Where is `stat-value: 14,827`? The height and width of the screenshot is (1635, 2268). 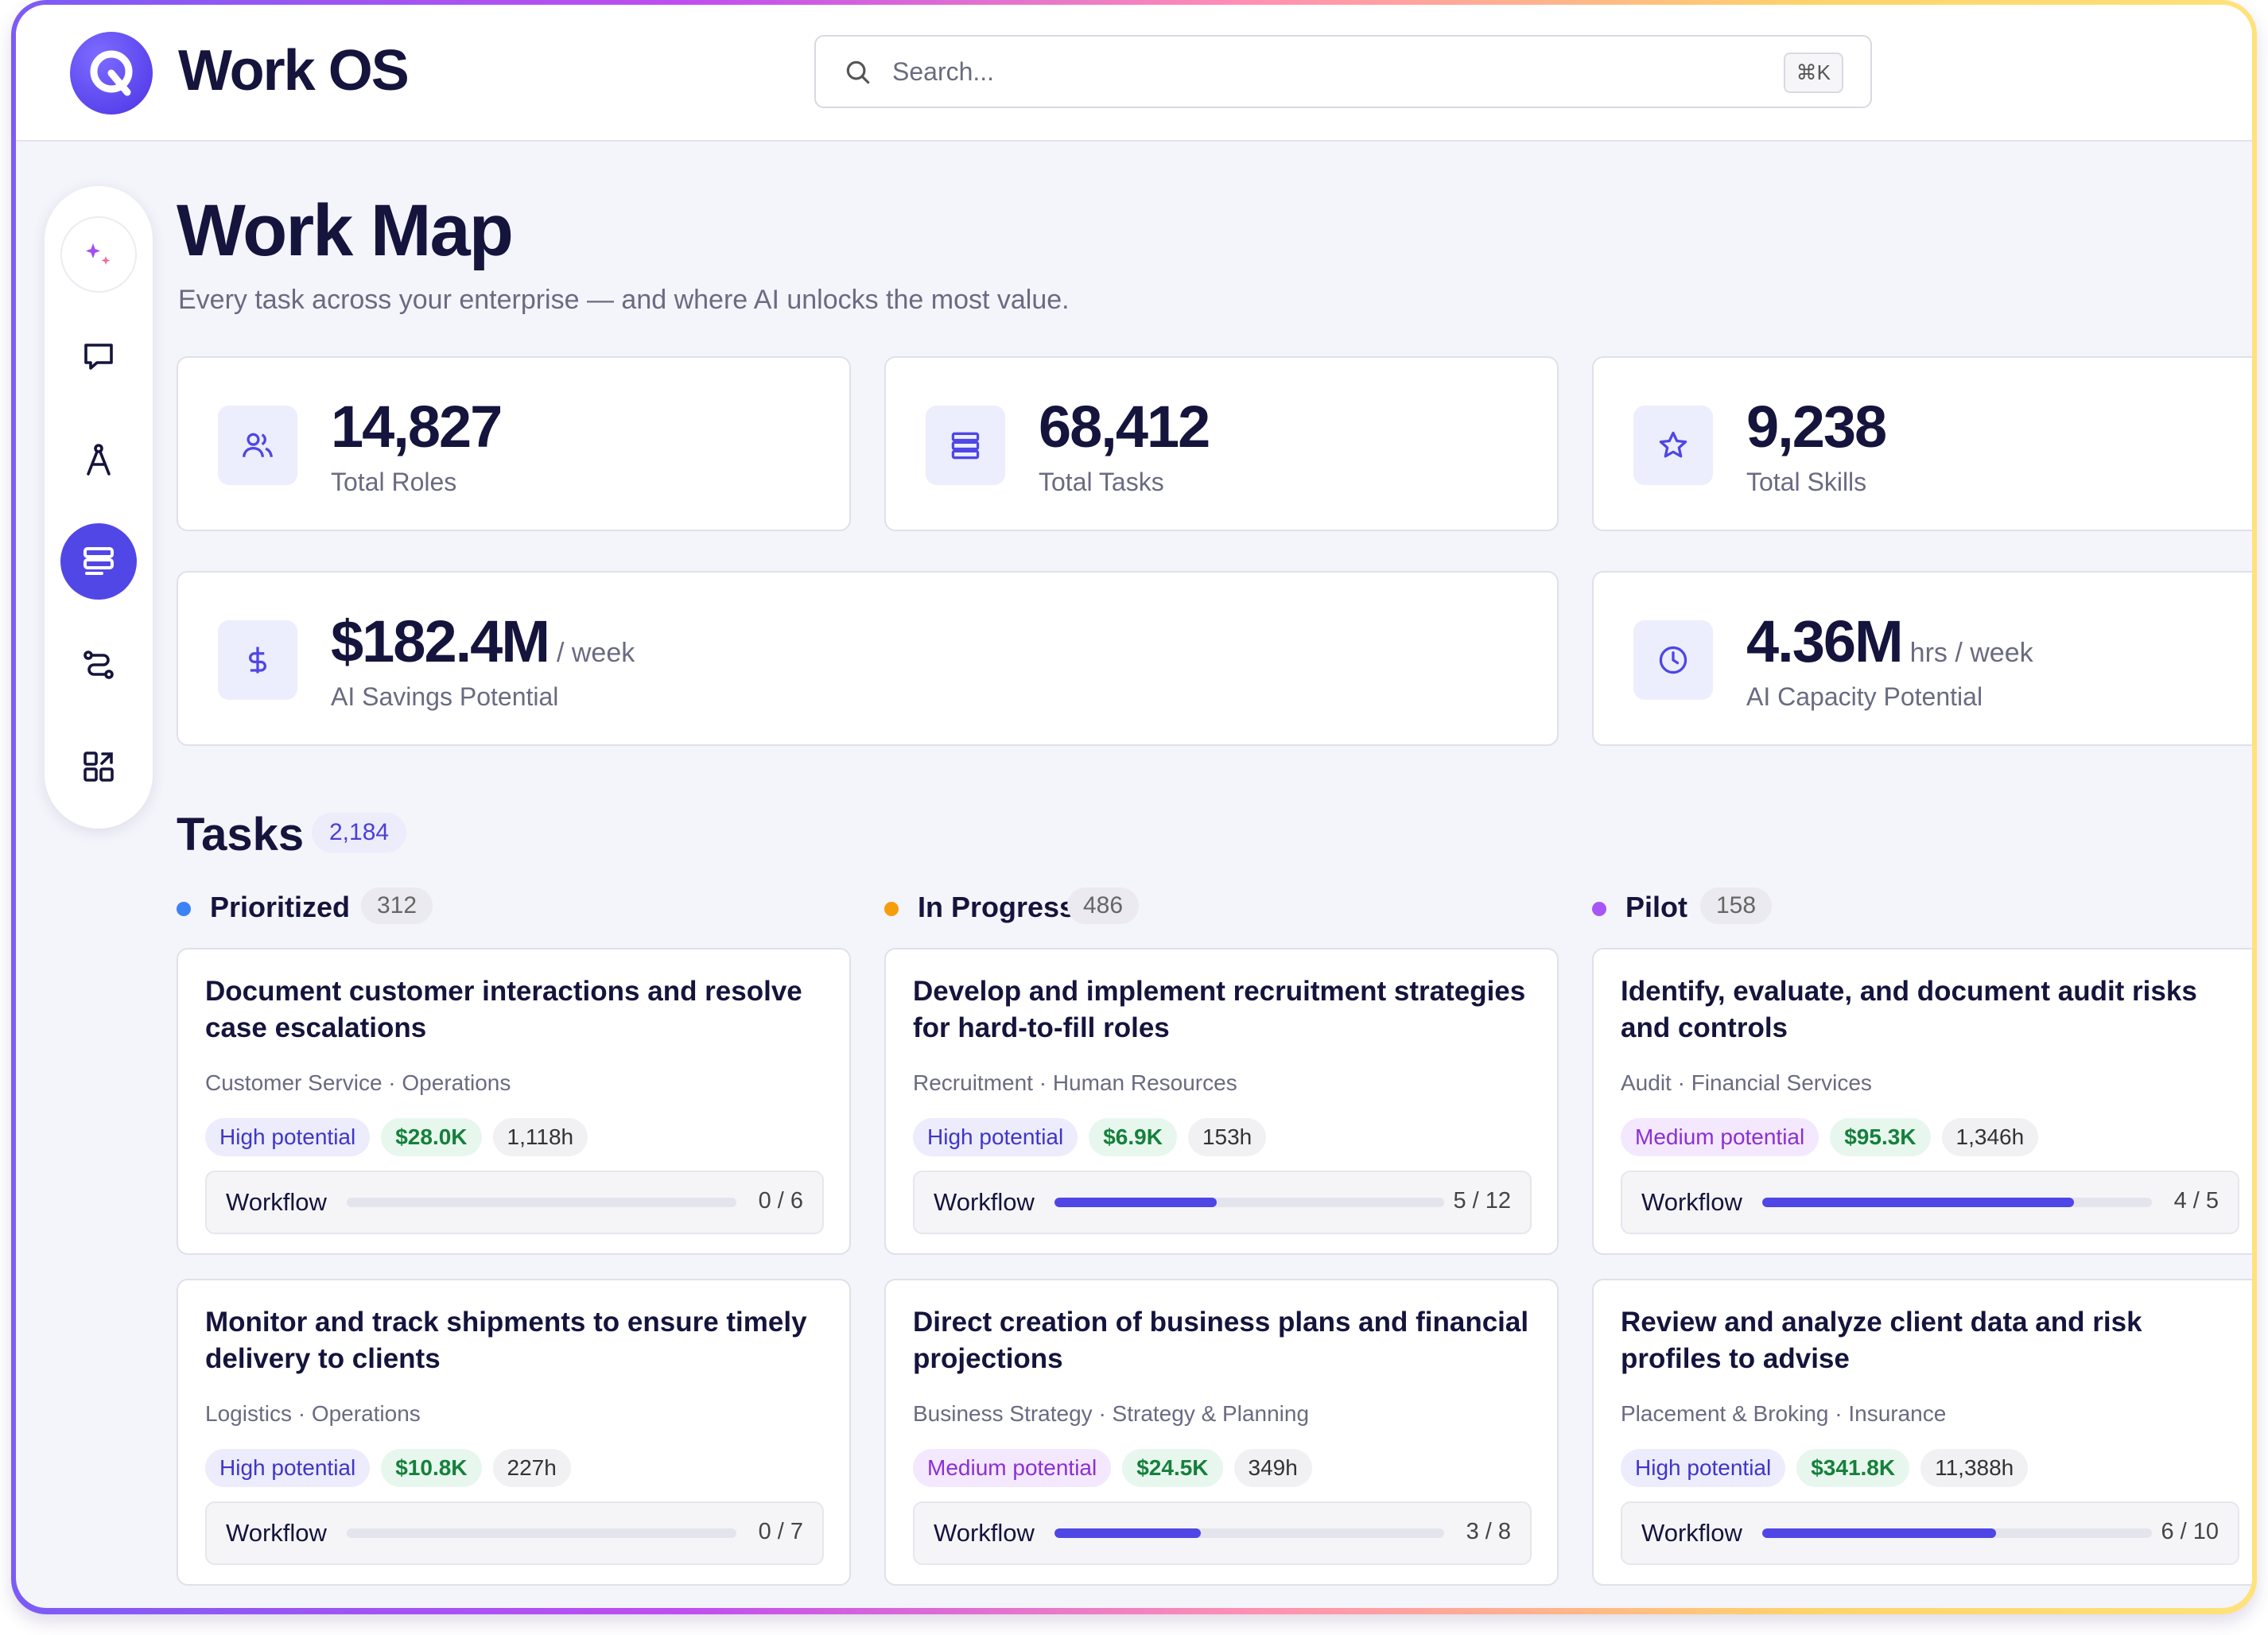 stat-value: 14,827 is located at coordinates (417, 427).